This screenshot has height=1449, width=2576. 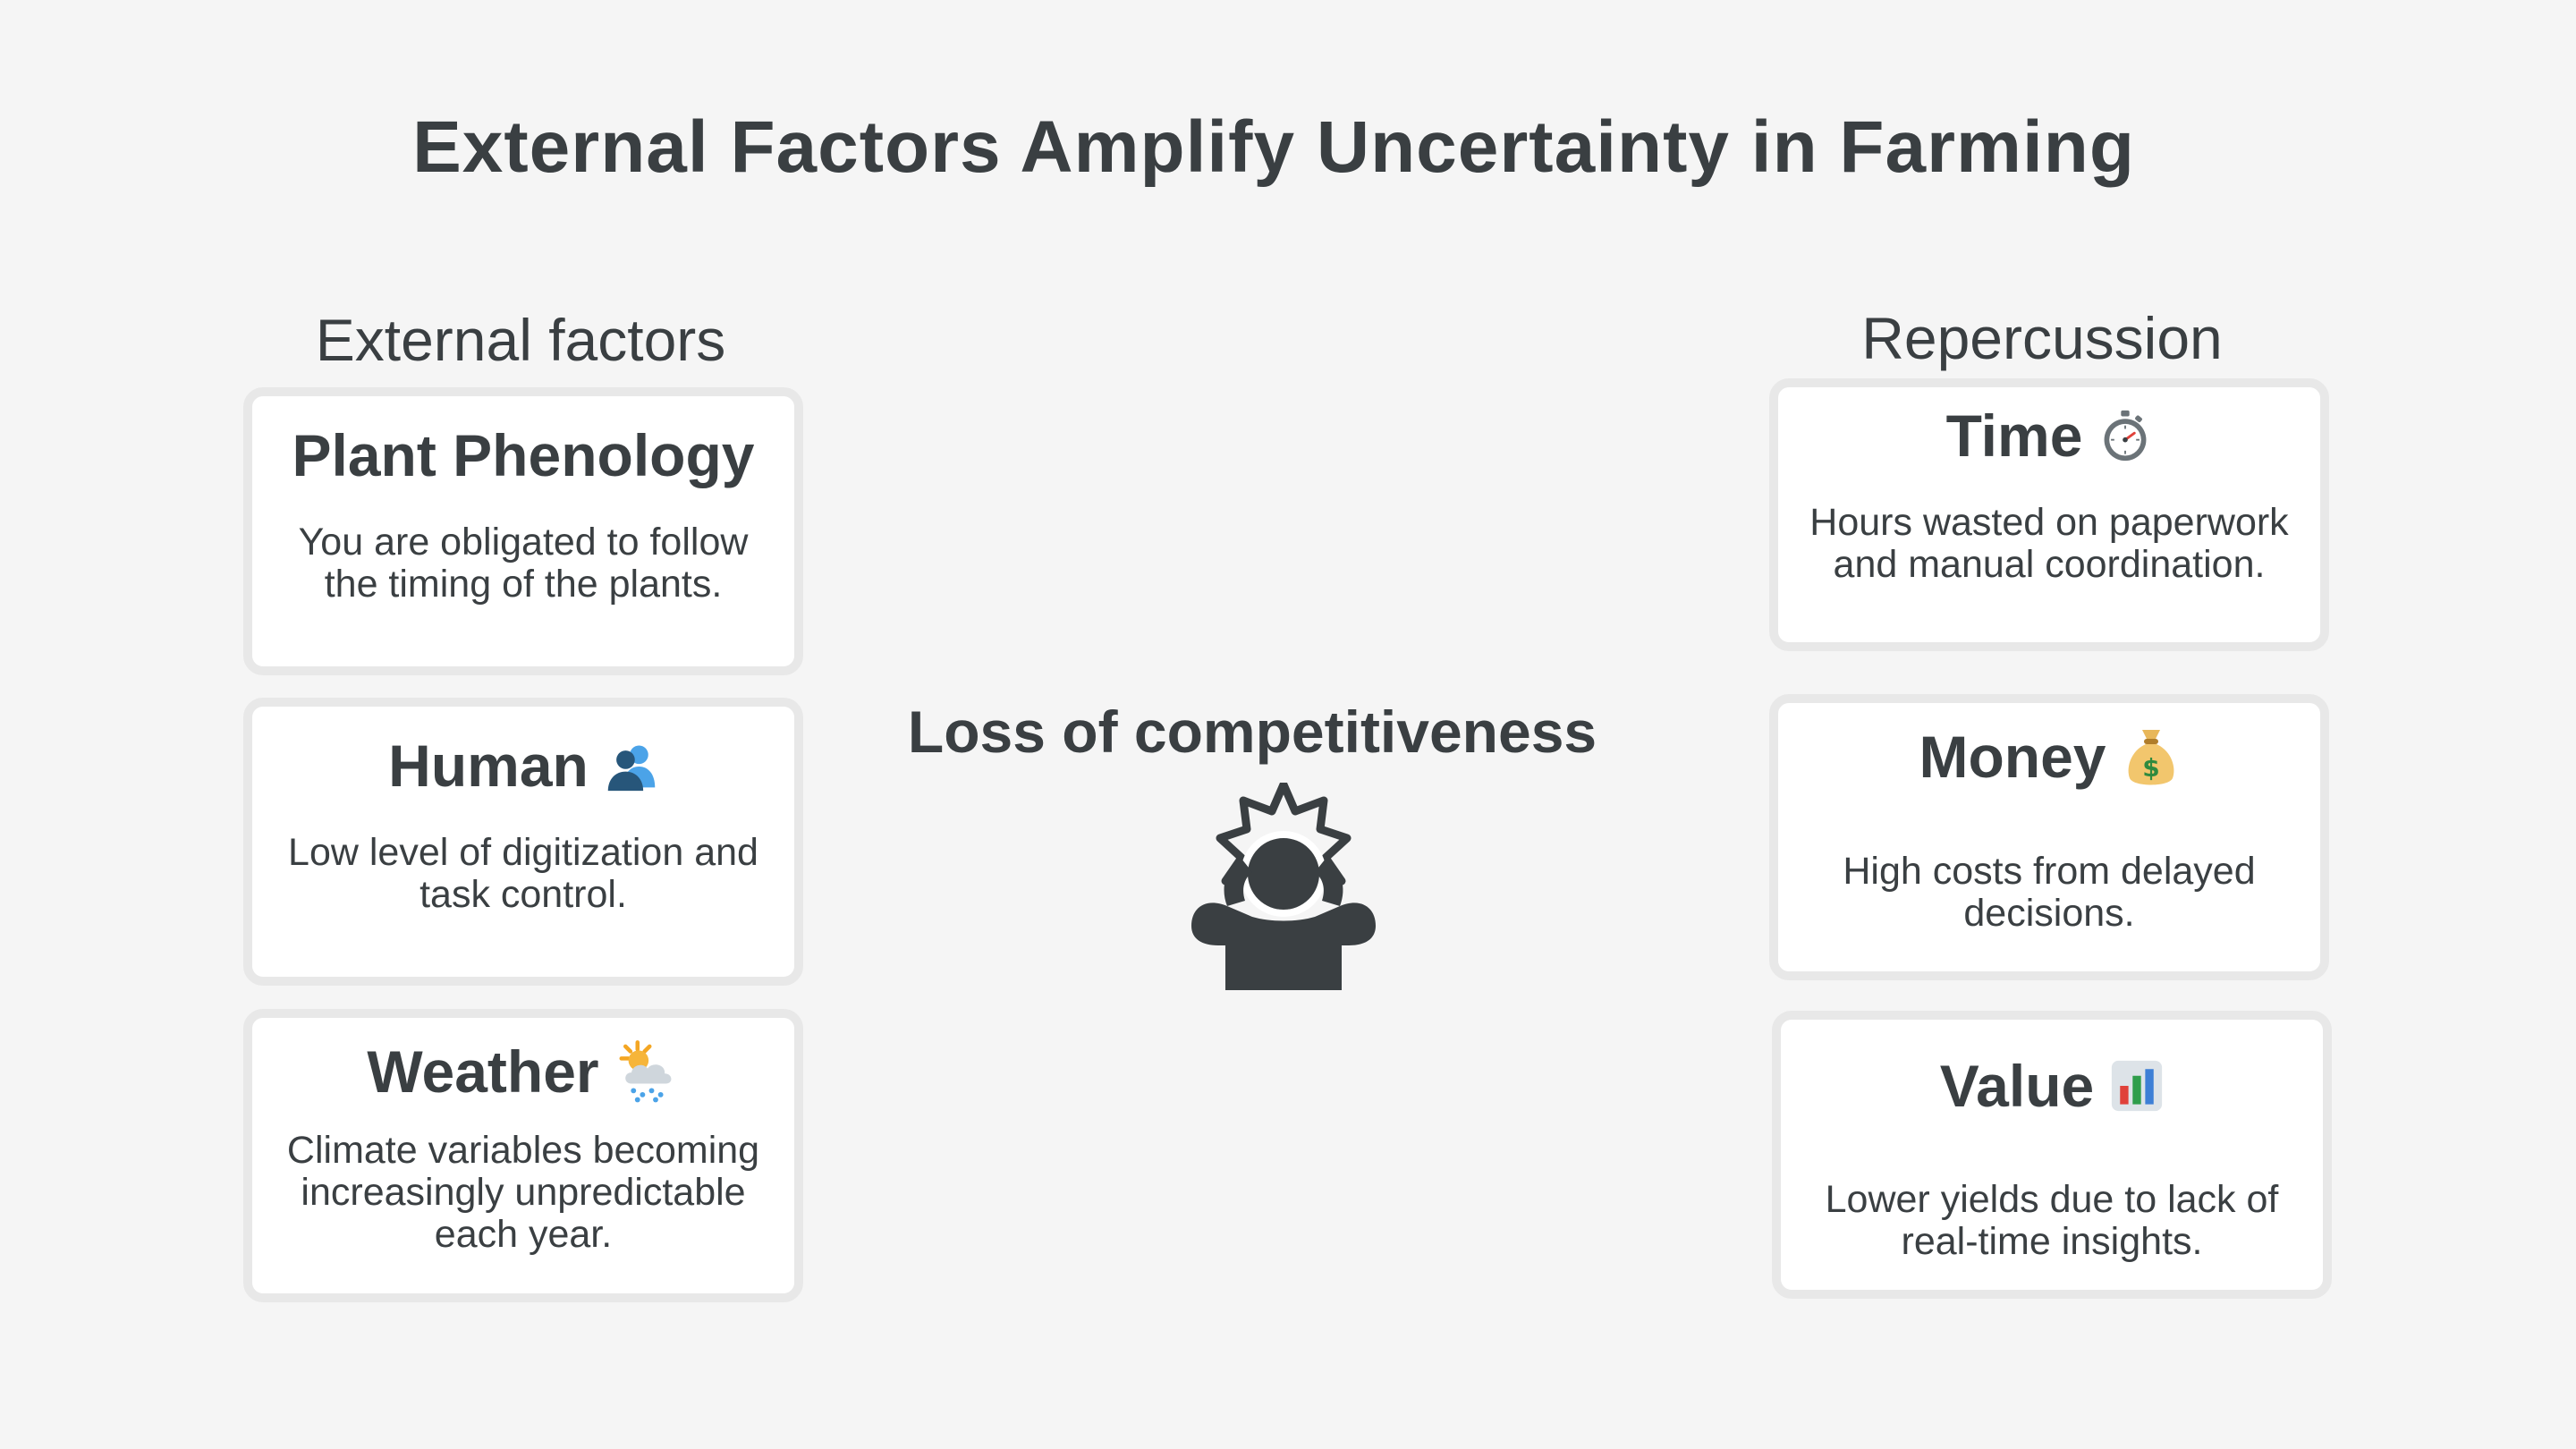 I want to click on external-factors-heading: External factors, so click(x=520, y=340).